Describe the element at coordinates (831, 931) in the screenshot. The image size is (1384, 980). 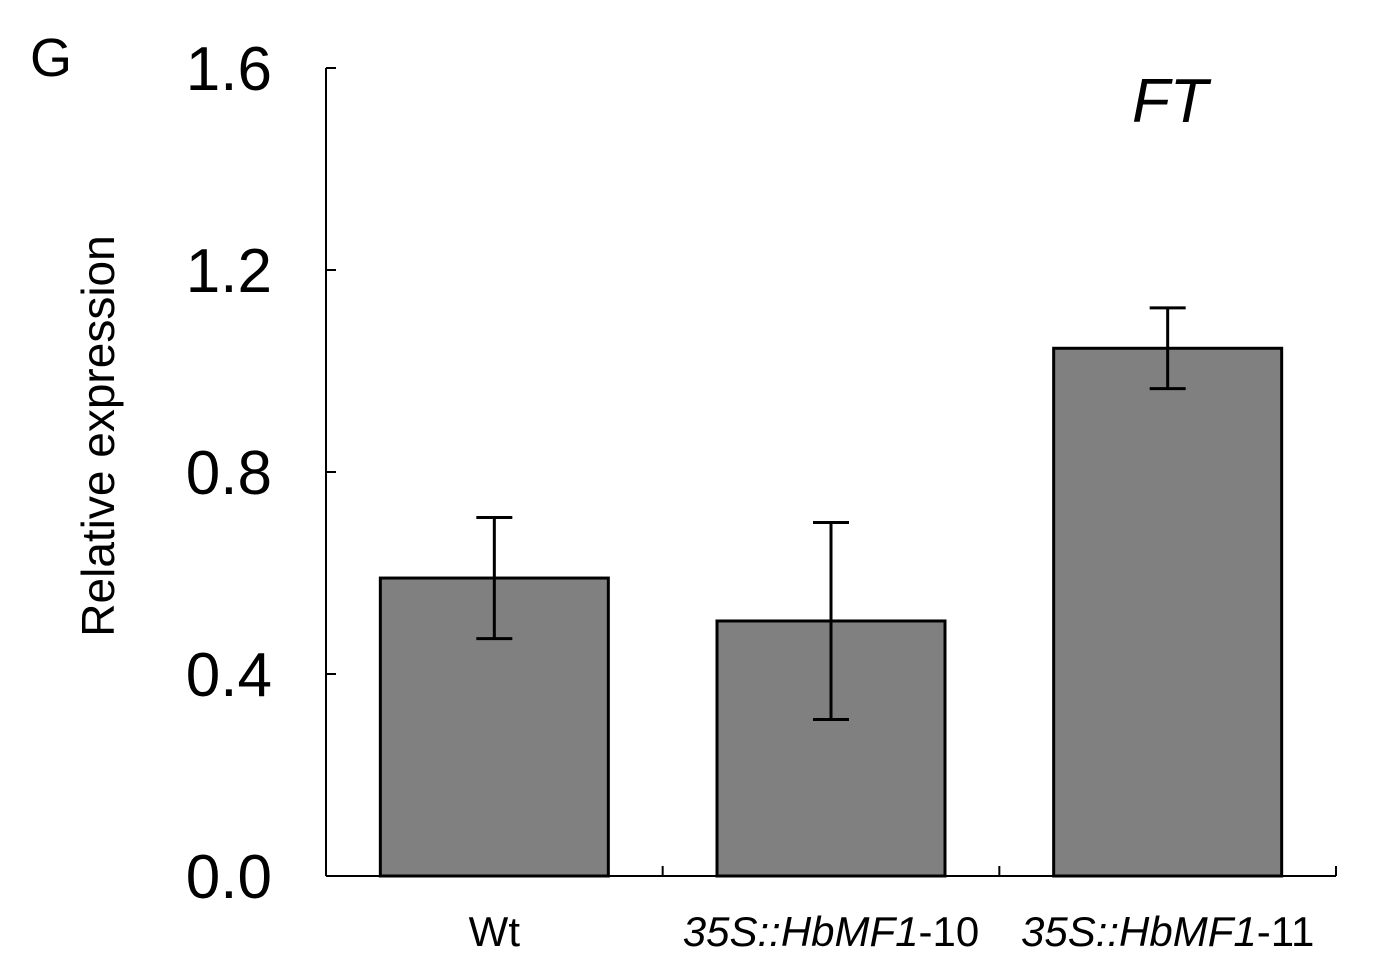
I see `x-tick-label: 35S::HbMF1-10` at that location.